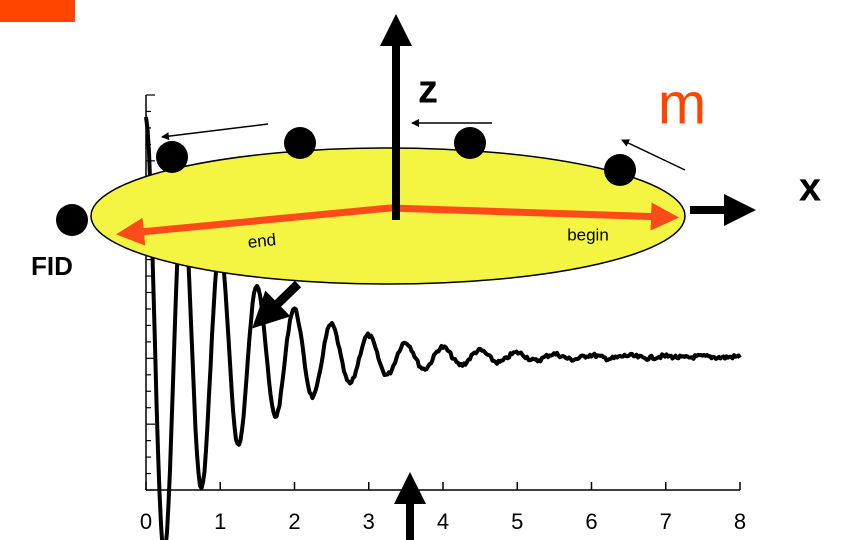 Image resolution: width=843 pixels, height=540 pixels. What do you see at coordinates (146, 521) in the screenshot?
I see `x-tick-label: 0` at bounding box center [146, 521].